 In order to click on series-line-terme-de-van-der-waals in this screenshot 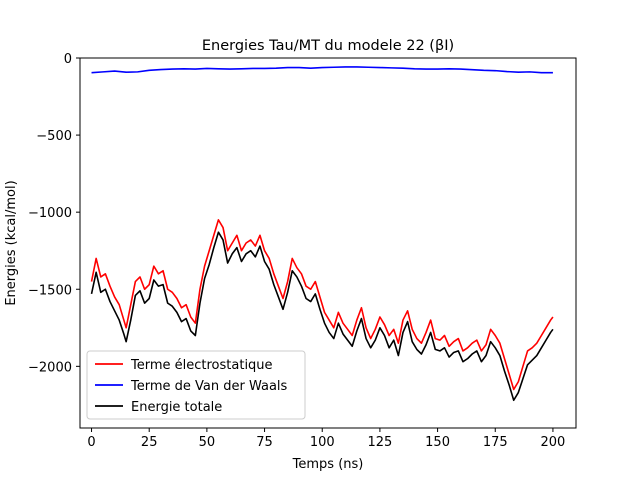, I will do `click(322, 70)`.